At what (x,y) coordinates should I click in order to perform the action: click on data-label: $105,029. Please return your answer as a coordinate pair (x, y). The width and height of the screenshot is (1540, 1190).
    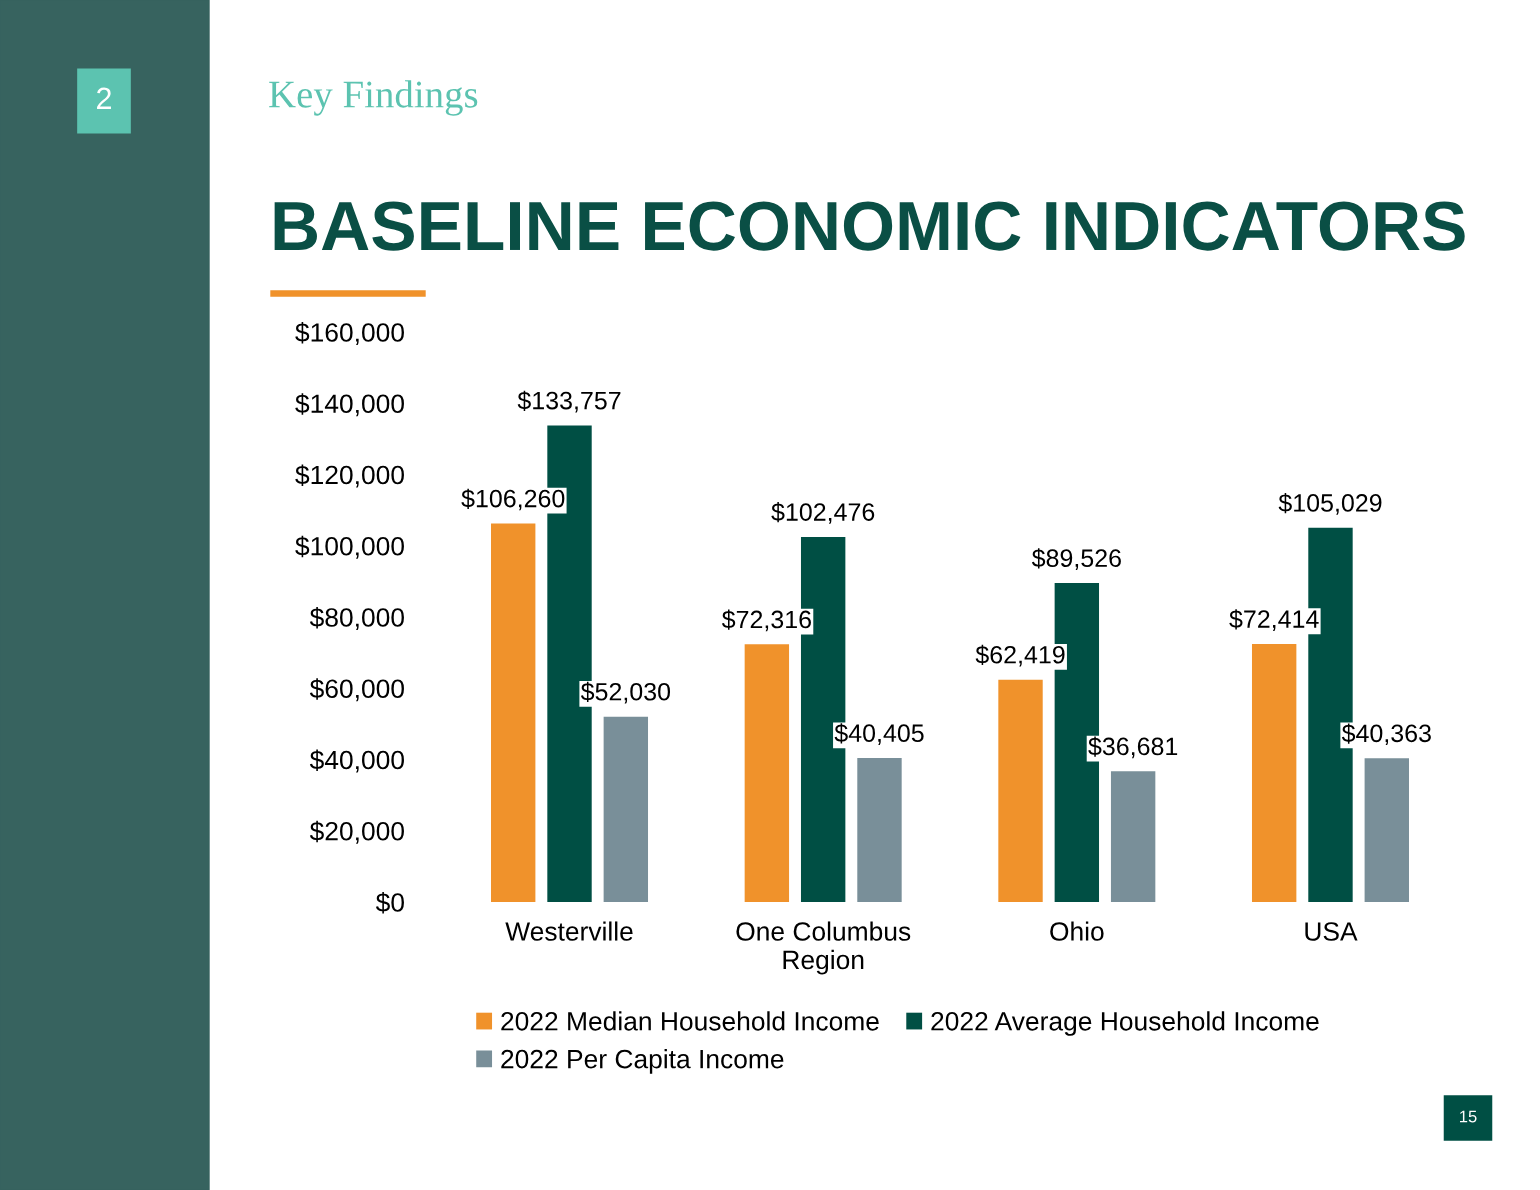
    Looking at the image, I should click on (1330, 504).